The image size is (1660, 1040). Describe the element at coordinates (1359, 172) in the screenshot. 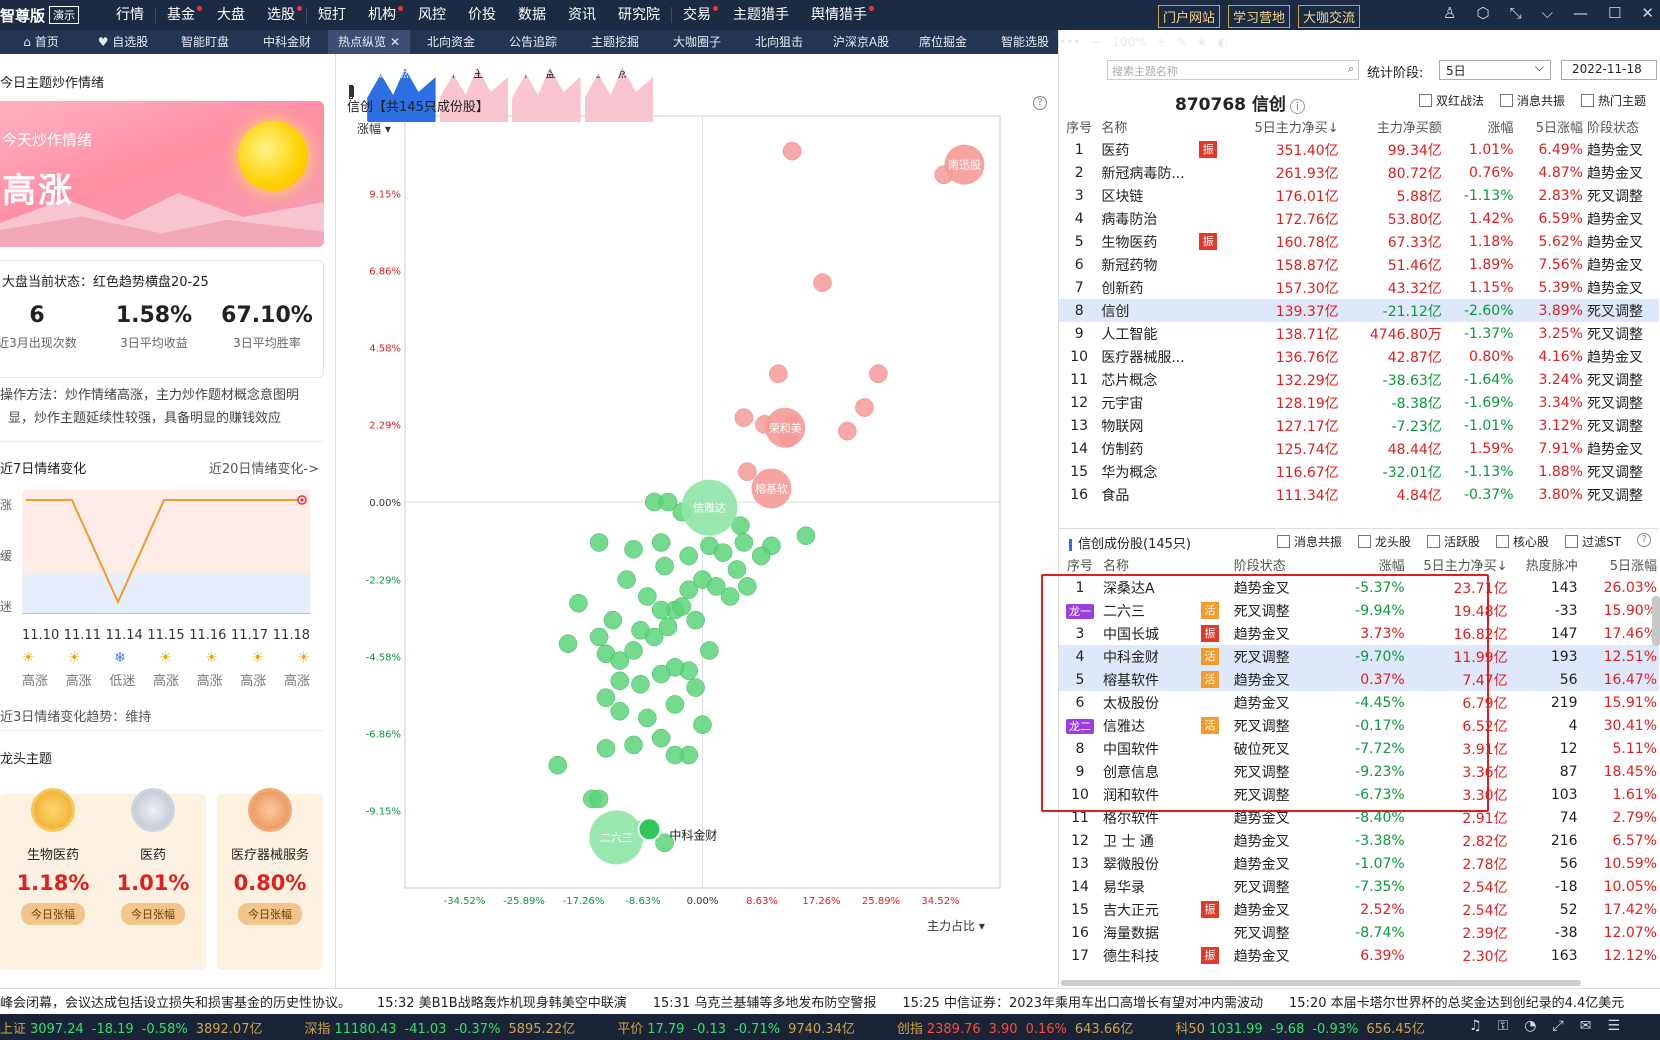

I see `table-row: 2 新冠病毒防... 261.93亿 80.72亿 0.76% 4.87% 趋势金叉` at that location.